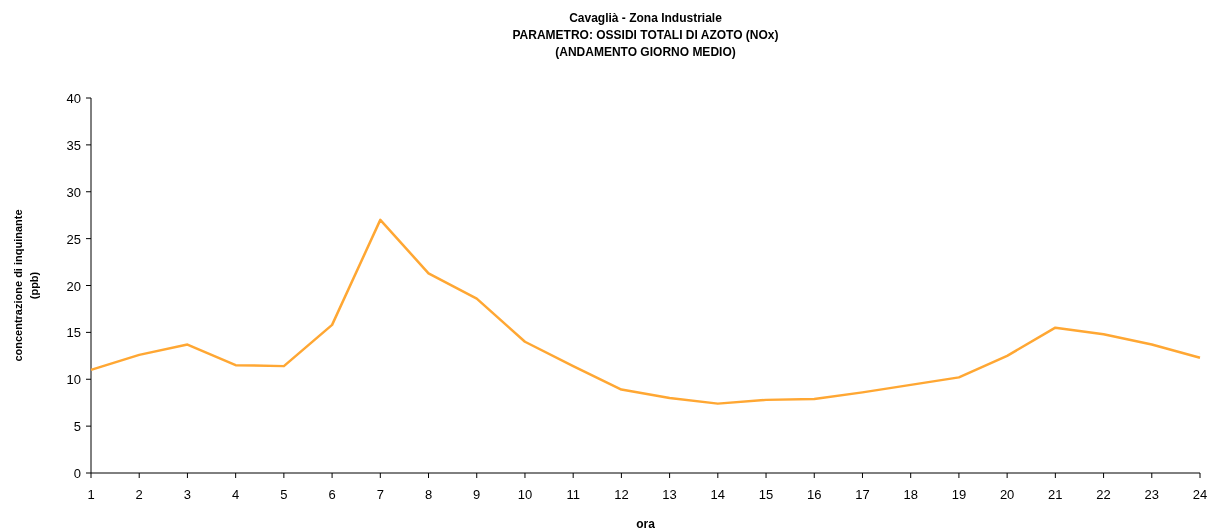 This screenshot has width=1211, height=532. Describe the element at coordinates (91, 494) in the screenshot. I see `x-tick-label: 1` at that location.